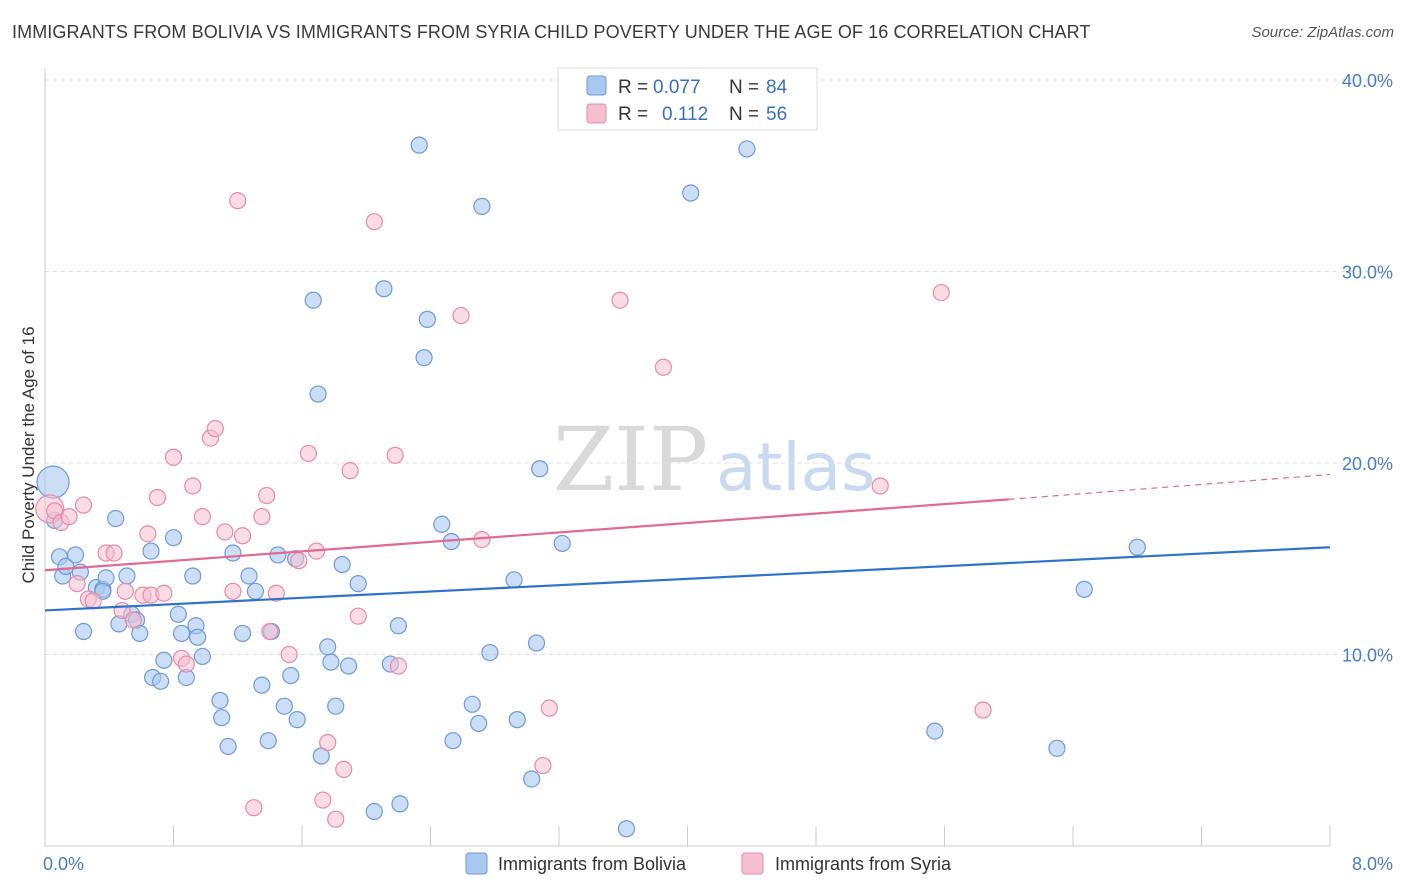 The width and height of the screenshot is (1406, 892). What do you see at coordinates (687, 99) in the screenshot?
I see `legend: R = 0.077 N = 84 R = 0.112 N = 56` at bounding box center [687, 99].